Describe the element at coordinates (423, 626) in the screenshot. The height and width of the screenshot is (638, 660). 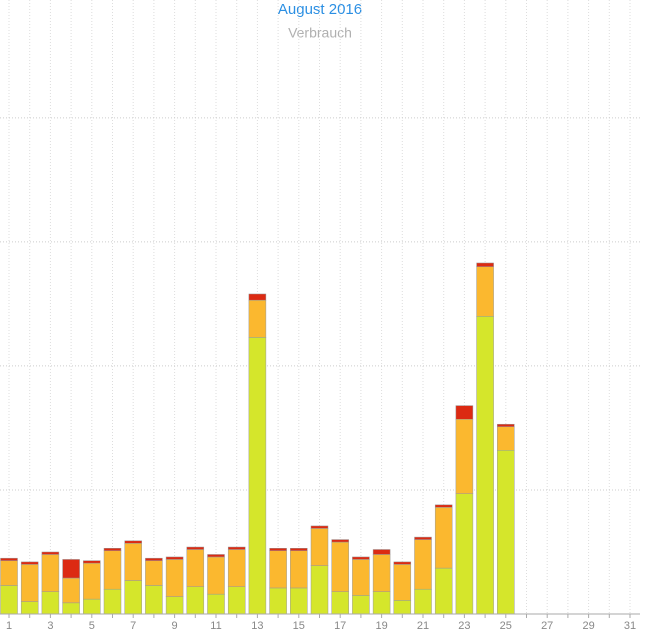
I see `x-tick-label: 21` at that location.